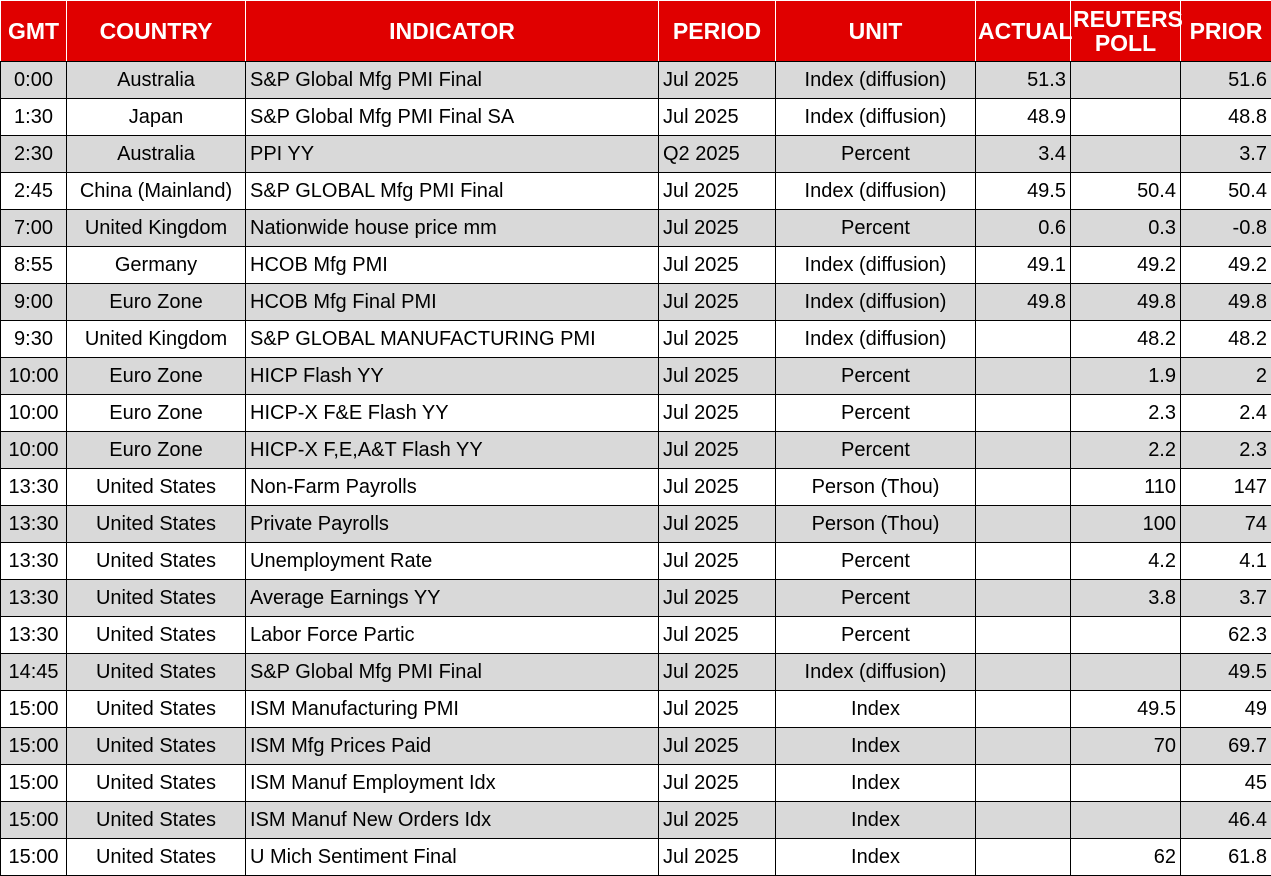 The width and height of the screenshot is (1271, 876). What do you see at coordinates (1125, 524) in the screenshot?
I see `reuters-poll-cell: 100` at bounding box center [1125, 524].